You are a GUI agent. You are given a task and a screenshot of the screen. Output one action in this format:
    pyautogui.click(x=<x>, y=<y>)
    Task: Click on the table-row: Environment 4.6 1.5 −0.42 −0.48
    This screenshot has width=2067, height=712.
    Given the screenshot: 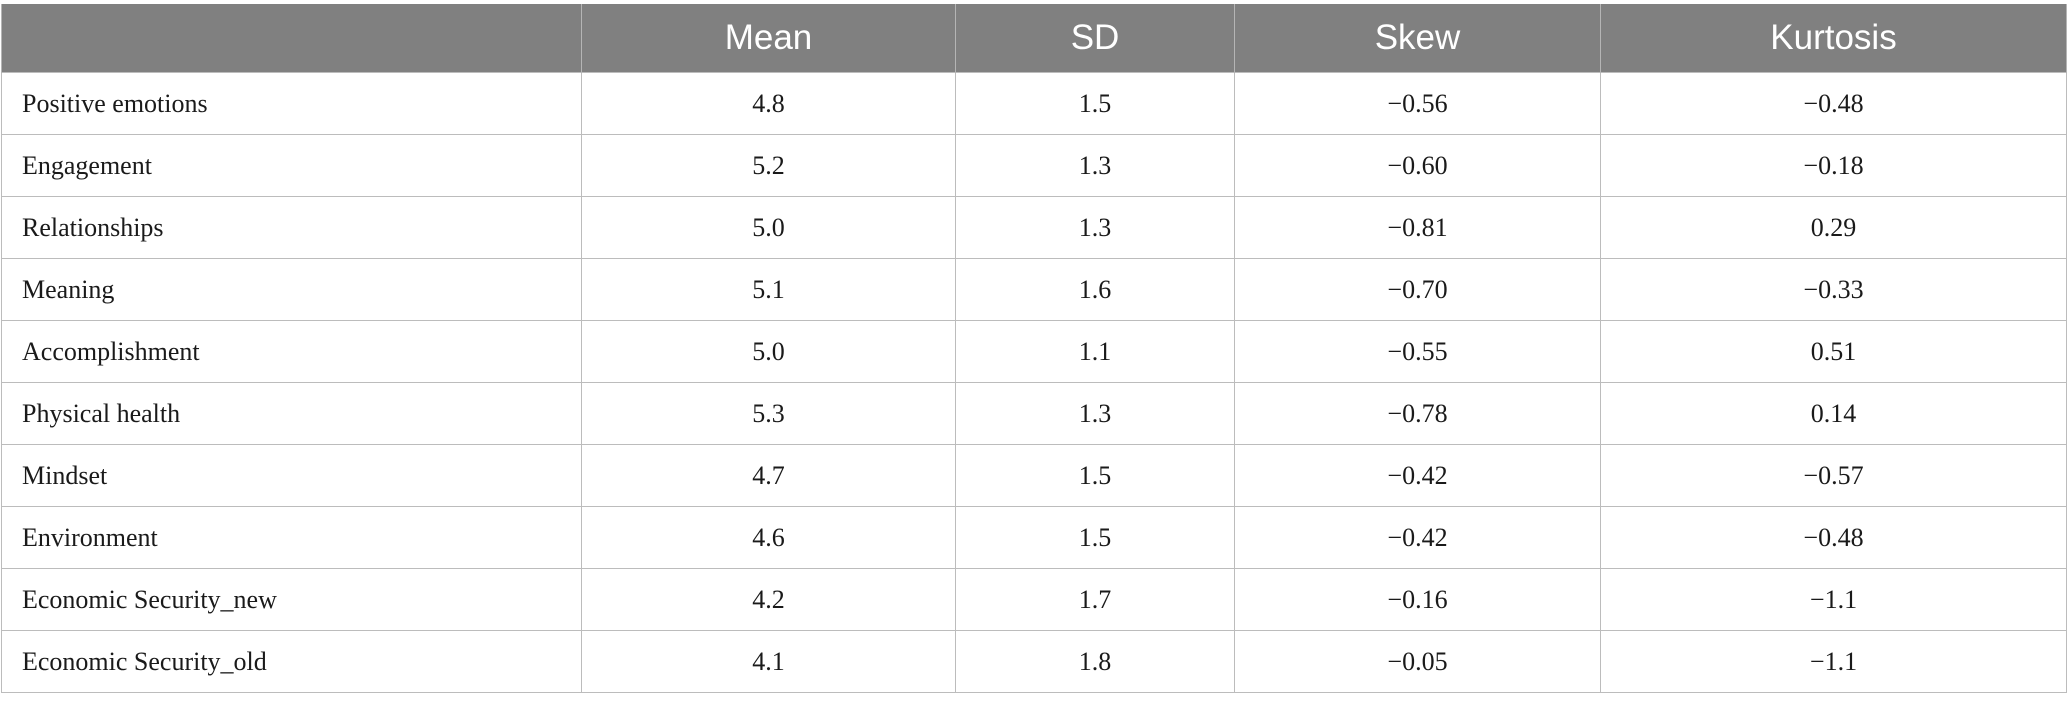 What is the action you would take?
    pyautogui.click(x=1034, y=537)
    